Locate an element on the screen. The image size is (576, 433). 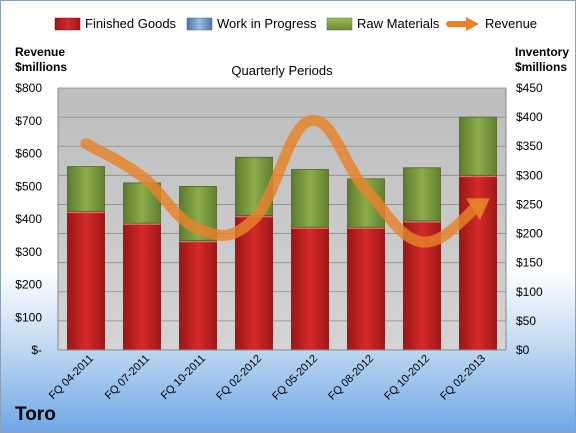
left-tick-label: $700 is located at coordinates (28, 121).